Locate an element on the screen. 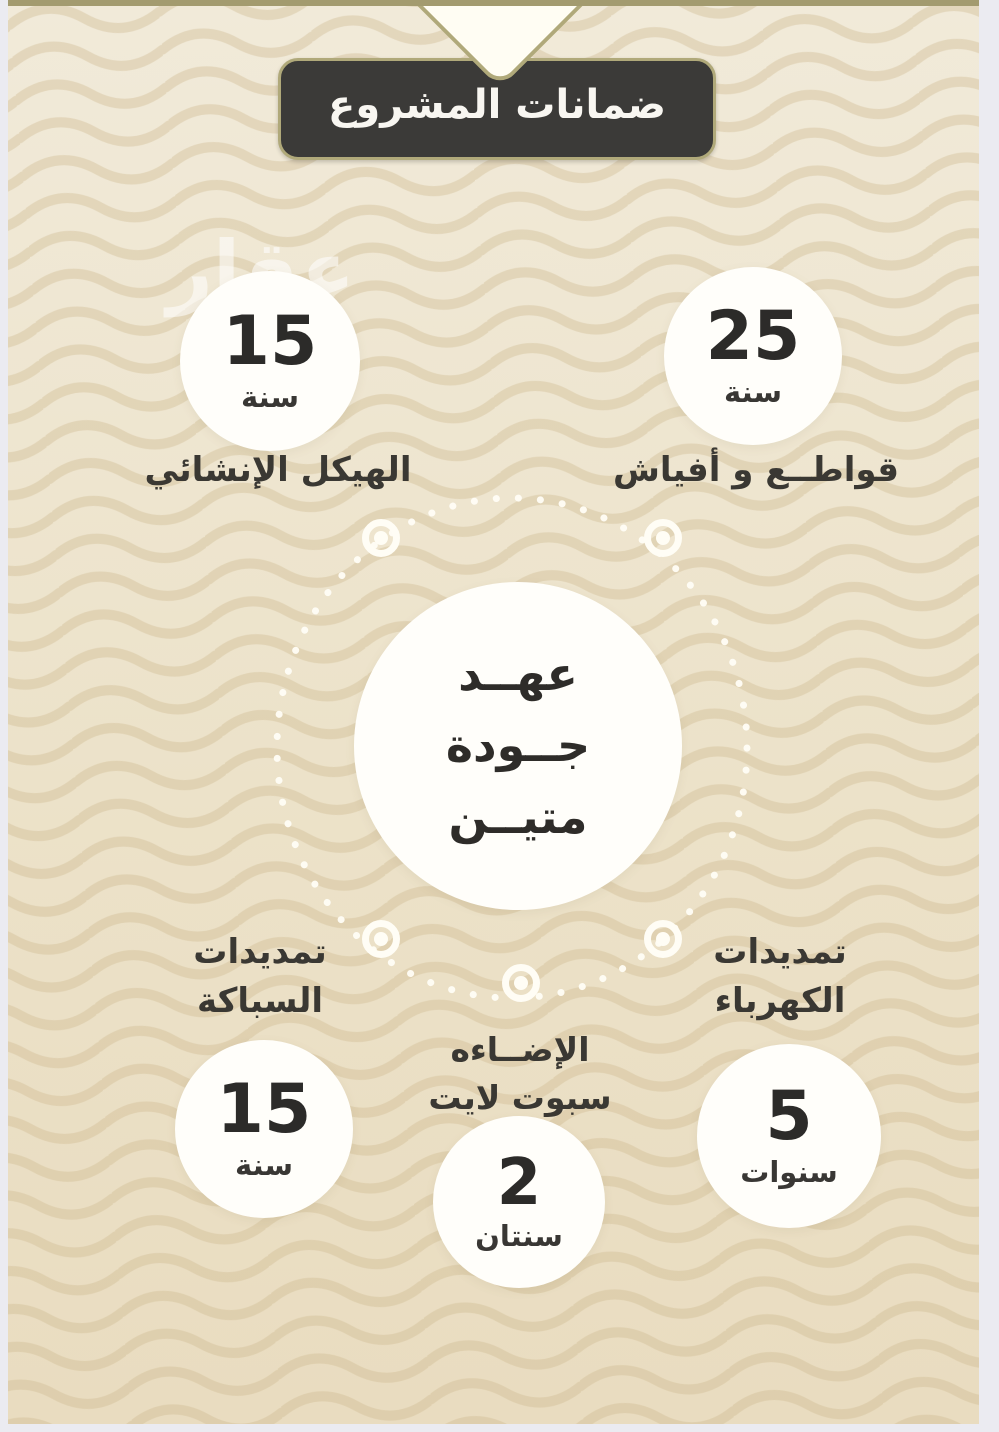 The height and width of the screenshot is (1432, 999). plumbing-warranty-unit: سنة is located at coordinates (264, 1164).